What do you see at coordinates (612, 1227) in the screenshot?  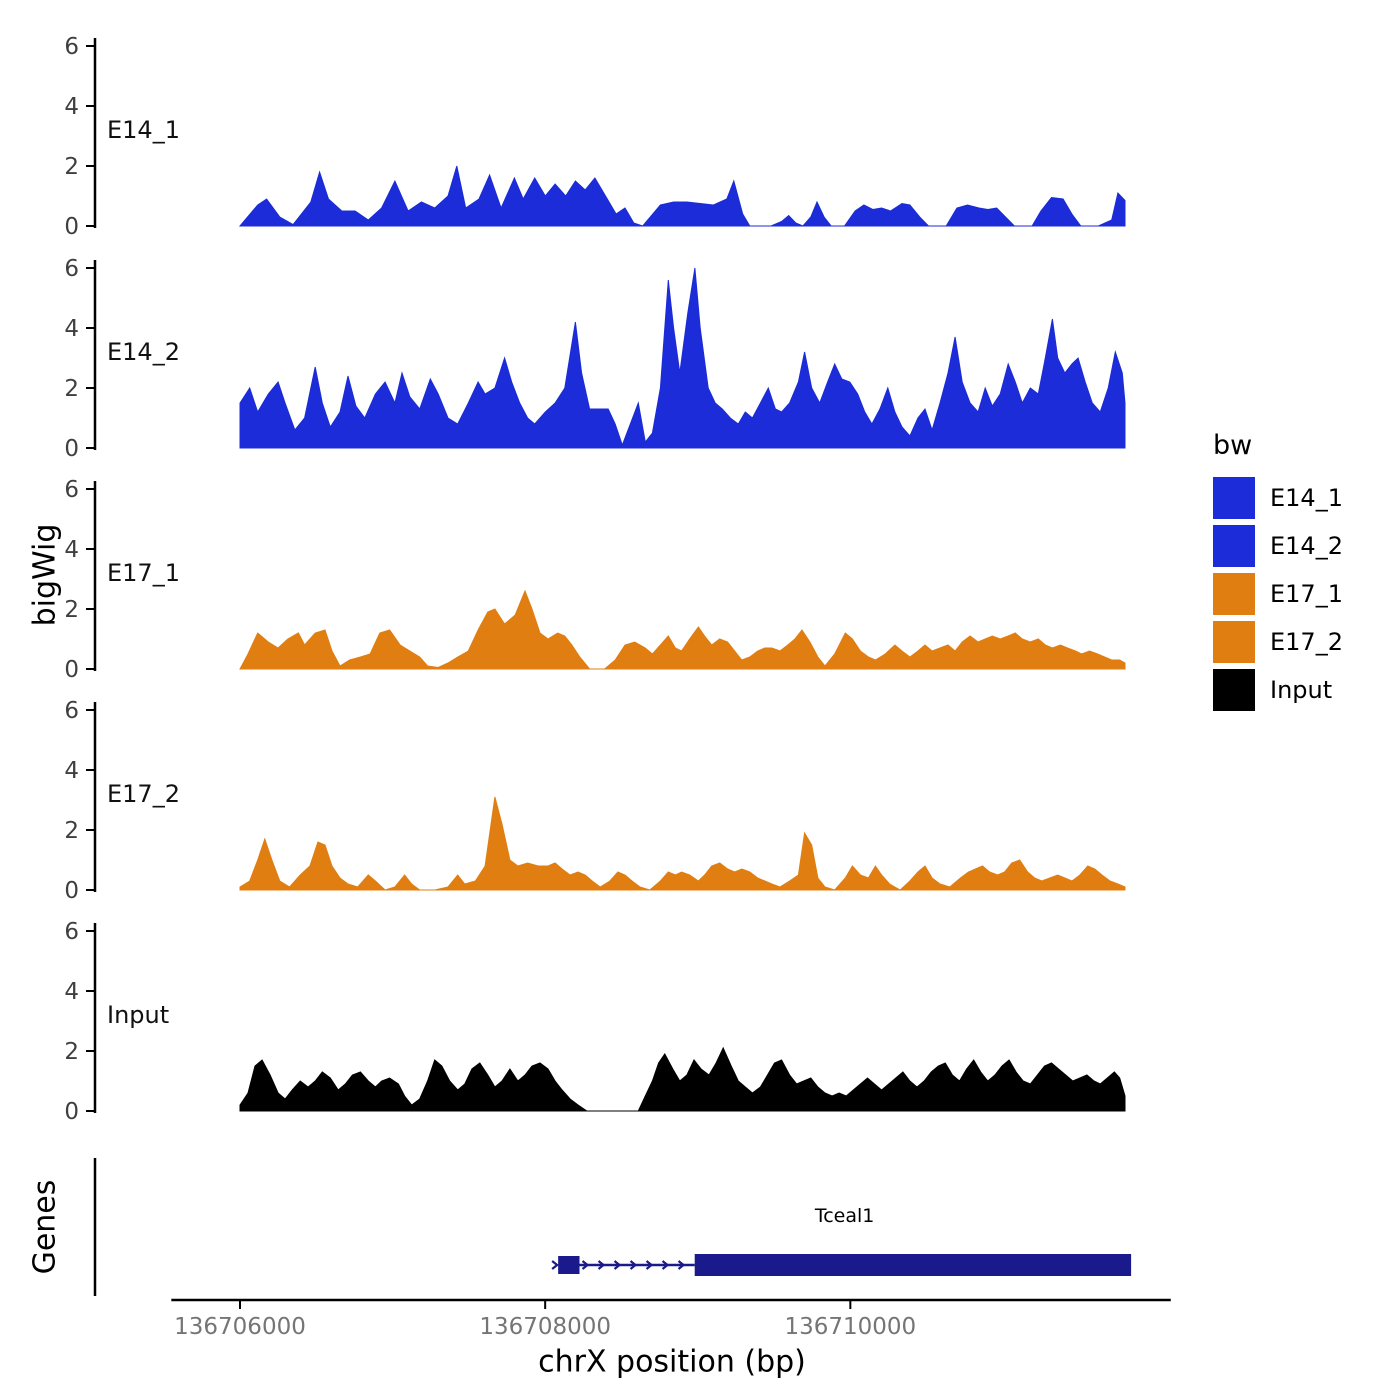 I see `genes-track: Tceal1` at bounding box center [612, 1227].